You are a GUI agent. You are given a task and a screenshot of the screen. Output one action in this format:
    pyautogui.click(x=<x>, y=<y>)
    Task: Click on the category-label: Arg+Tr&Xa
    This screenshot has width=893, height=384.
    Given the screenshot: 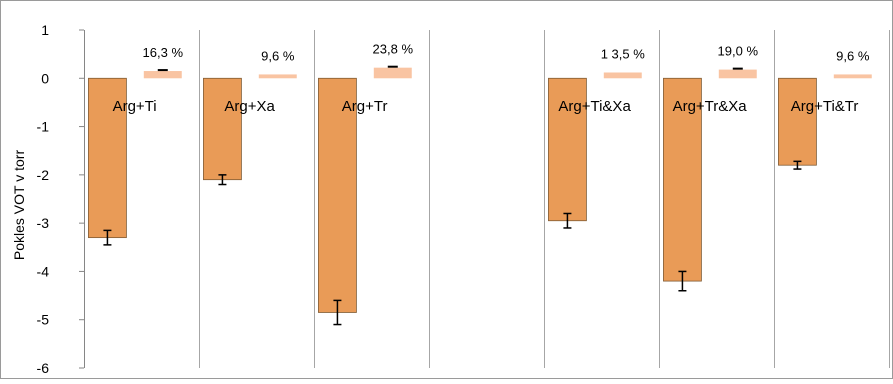 What is the action you would take?
    pyautogui.click(x=710, y=106)
    